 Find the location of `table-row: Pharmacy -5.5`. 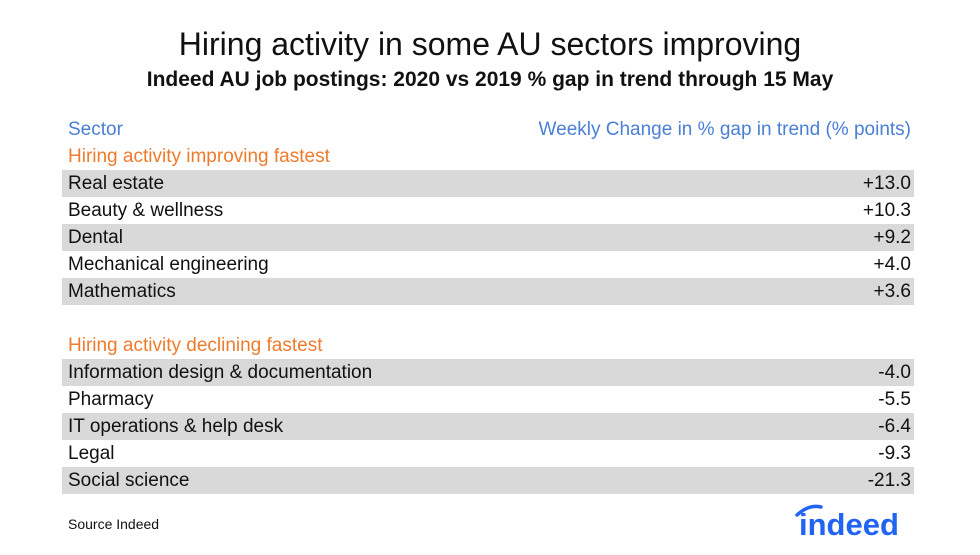

table-row: Pharmacy -5.5 is located at coordinates (488, 399).